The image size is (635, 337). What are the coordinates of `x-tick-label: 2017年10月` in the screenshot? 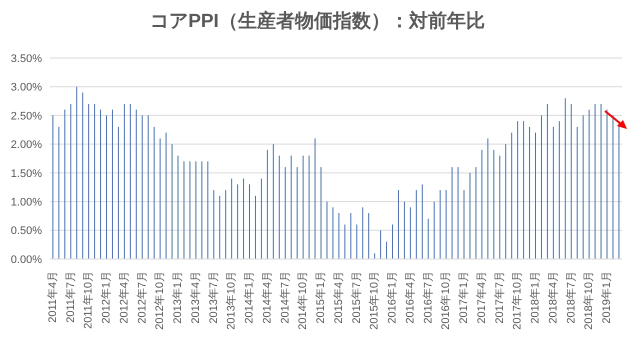 It's located at (518, 300).